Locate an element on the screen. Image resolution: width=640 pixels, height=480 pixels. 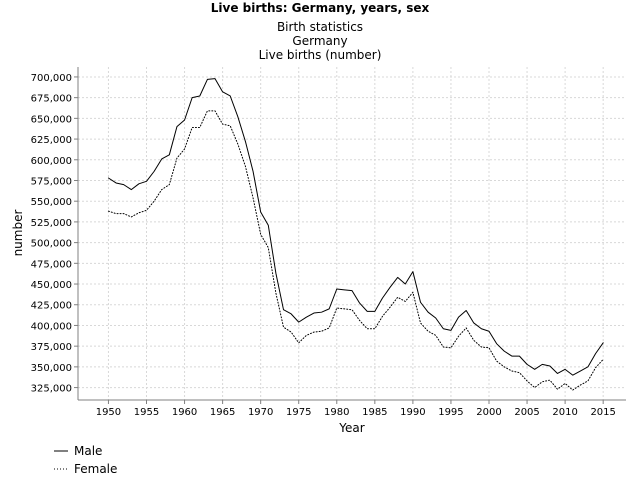
chart-title: Live births: Germany, years, sex is located at coordinates (320, 8).